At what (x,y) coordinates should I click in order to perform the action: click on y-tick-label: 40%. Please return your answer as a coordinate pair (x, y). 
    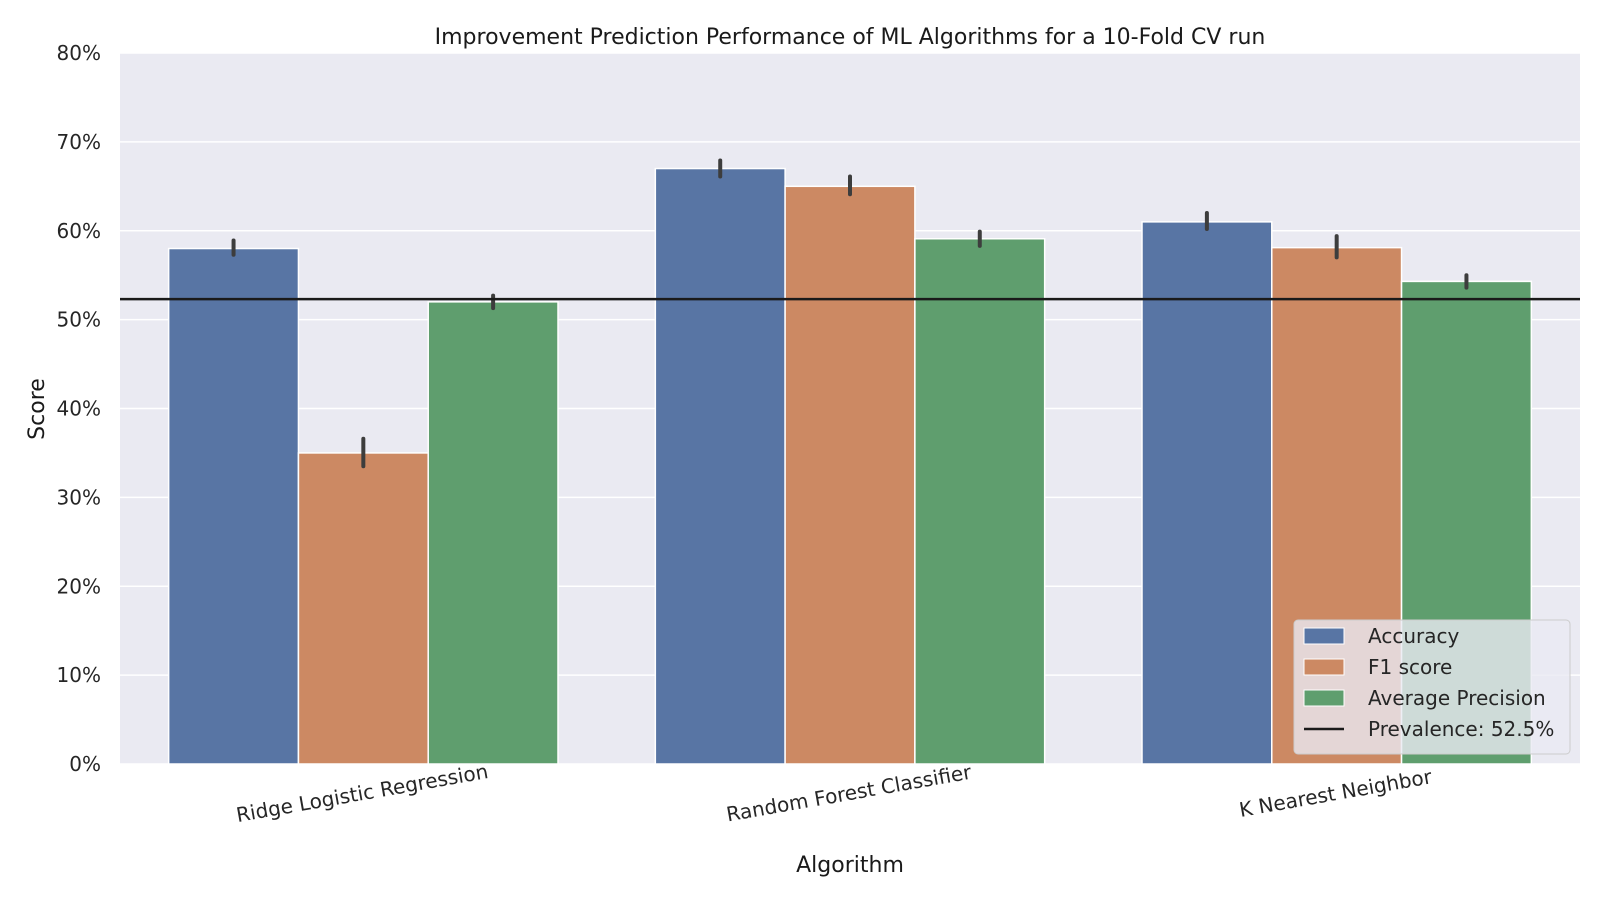
    Looking at the image, I should click on (79, 409).